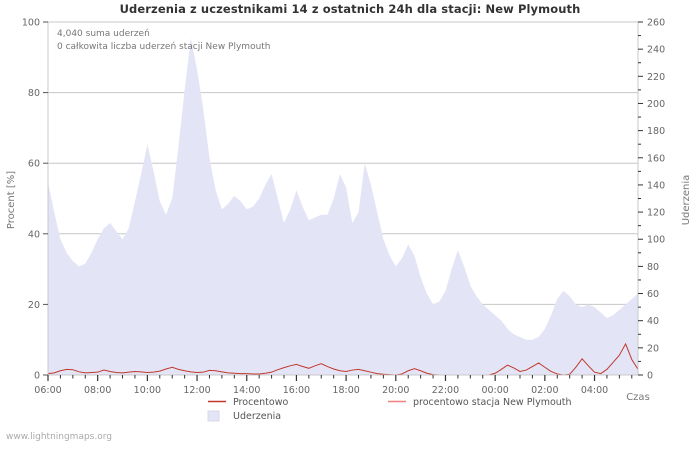 The image size is (700, 450). Describe the element at coordinates (651, 200) in the screenshot. I see `y-axis-right: 0 20 40 60 80 100 120 140 160 180 200 220 240 260` at that location.